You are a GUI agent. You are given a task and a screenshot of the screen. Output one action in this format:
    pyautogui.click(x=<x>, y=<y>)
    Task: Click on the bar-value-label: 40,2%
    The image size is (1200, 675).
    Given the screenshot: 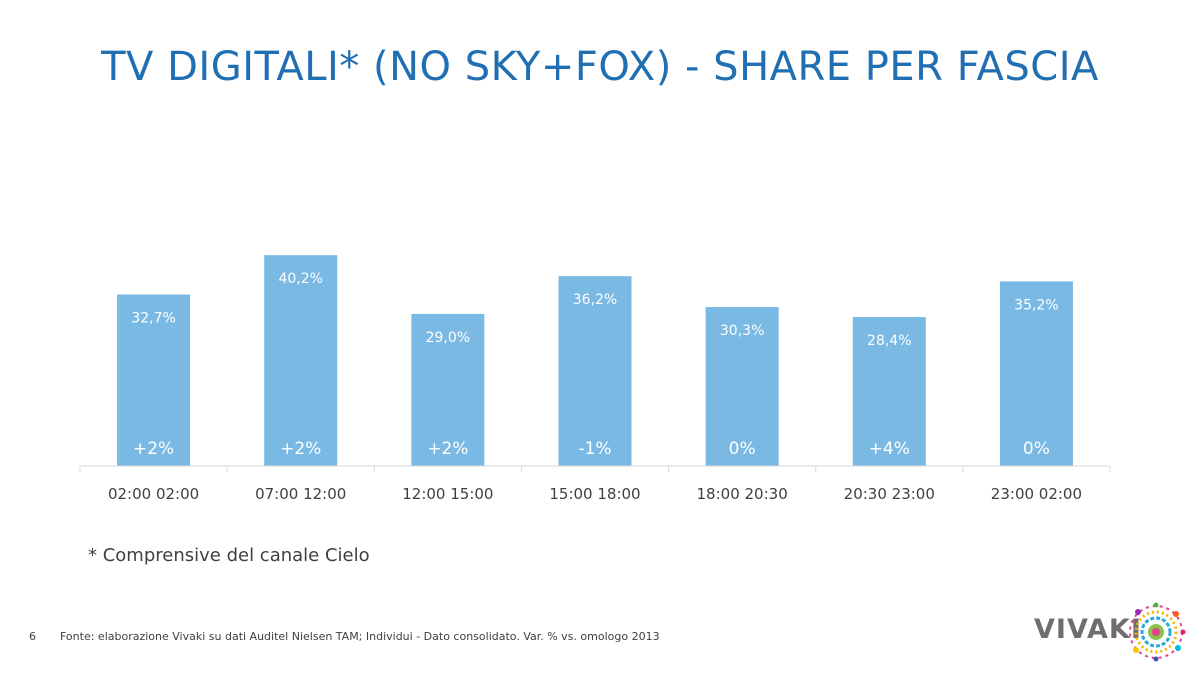 What is the action you would take?
    pyautogui.click(x=300, y=279)
    